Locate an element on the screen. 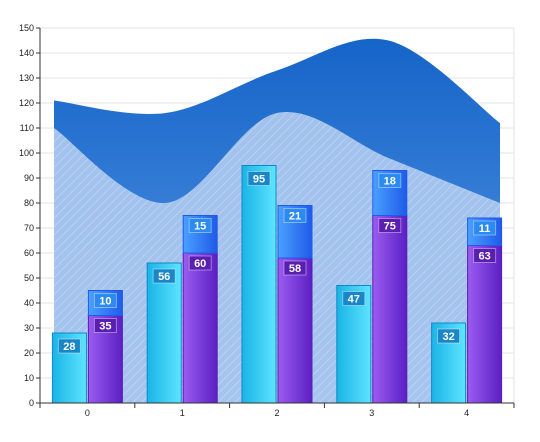  label-a-2: 95 is located at coordinates (259, 178).